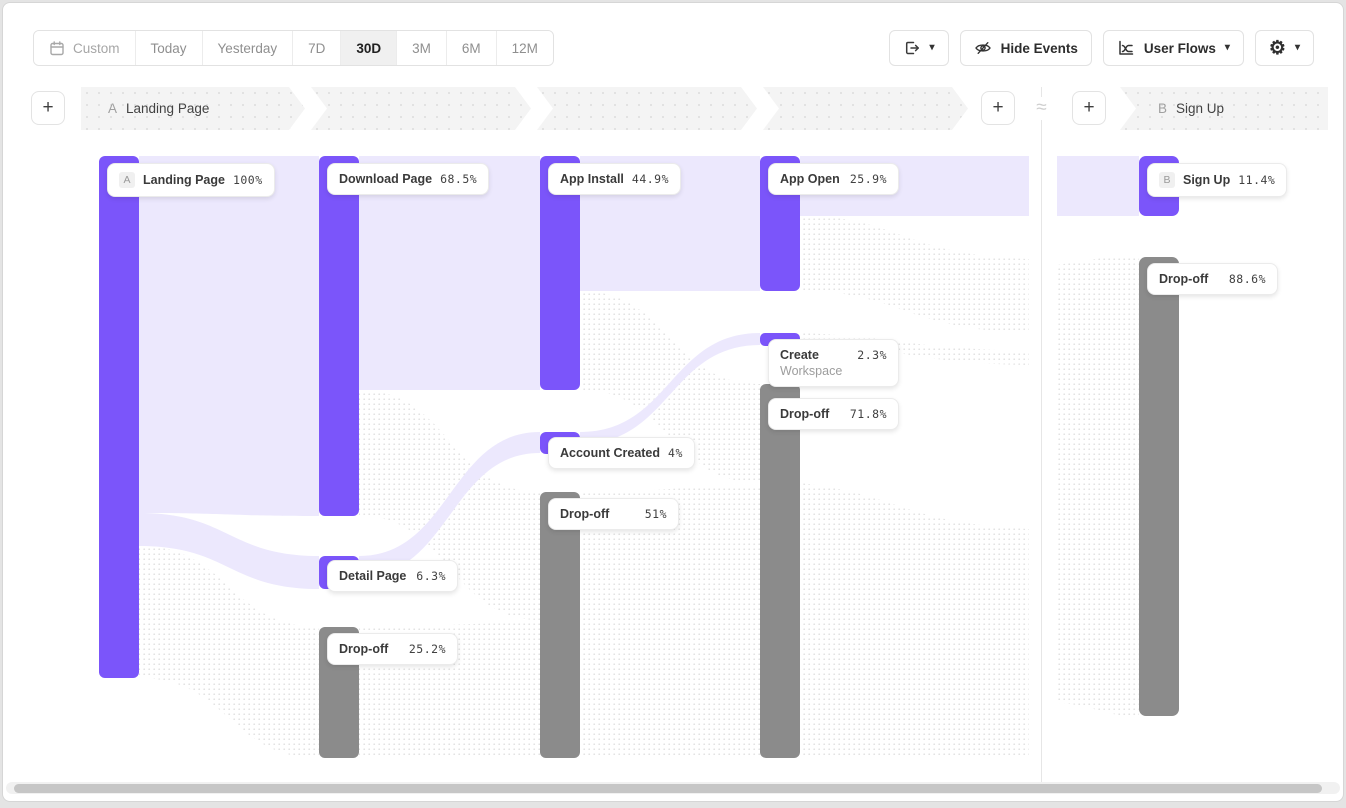 The width and height of the screenshot is (1346, 808). What do you see at coordinates (386, 179) in the screenshot?
I see `node-name: Download Page` at bounding box center [386, 179].